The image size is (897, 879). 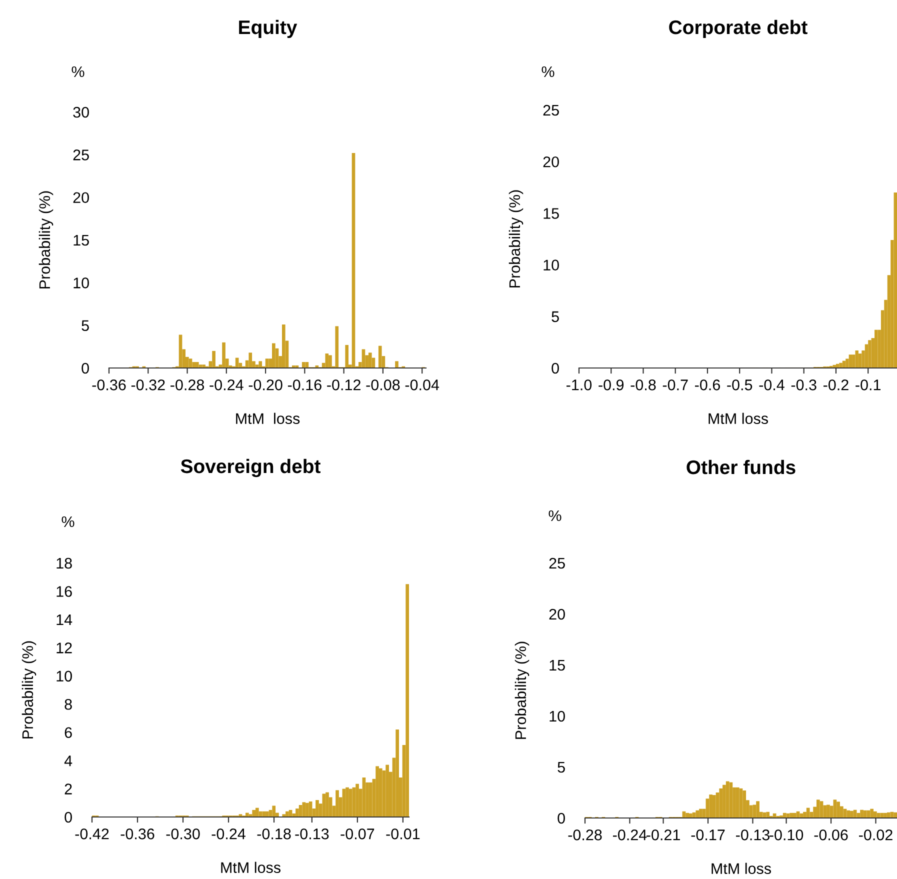 What do you see at coordinates (663, 835) in the screenshot?
I see `x-tick-label: -0.21` at bounding box center [663, 835].